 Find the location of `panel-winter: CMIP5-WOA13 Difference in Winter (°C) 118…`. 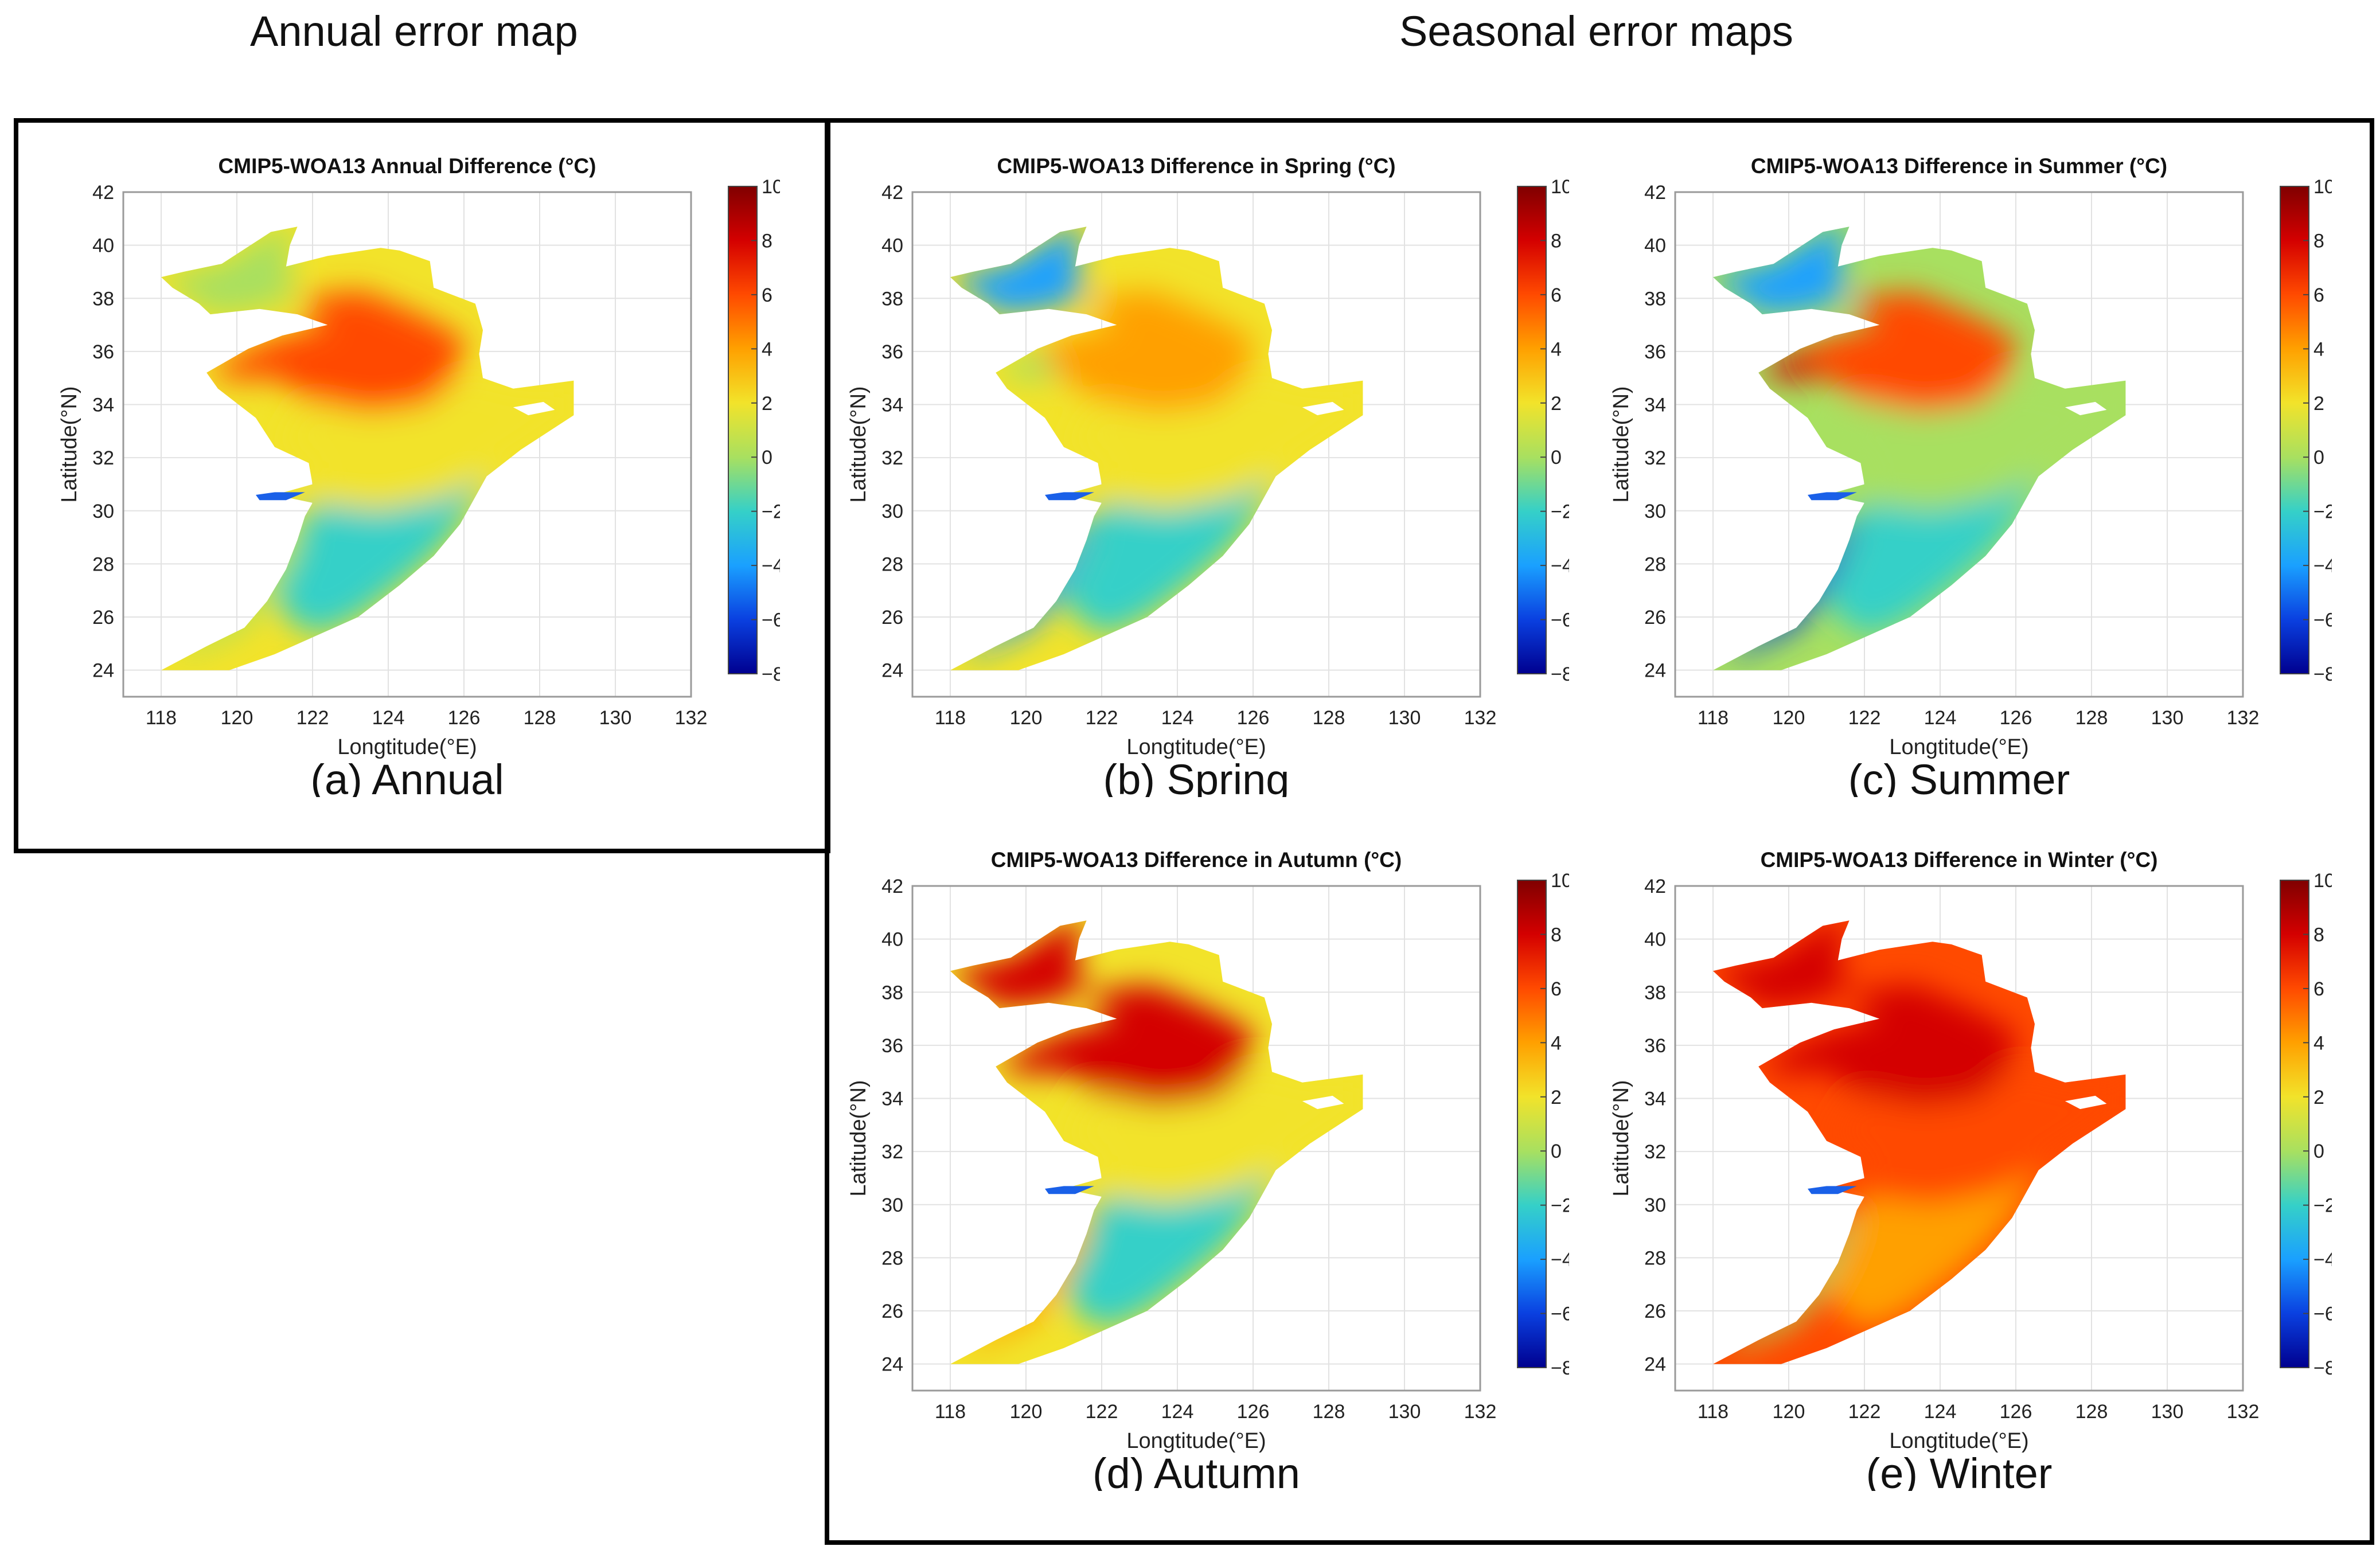

panel-winter: CMIP5-WOA13 Difference in Winter (°C) 118… is located at coordinates (1971, 1169).